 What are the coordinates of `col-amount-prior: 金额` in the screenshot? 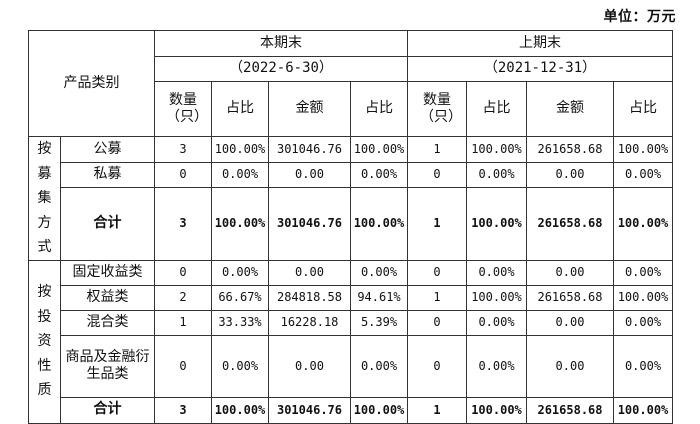 It's located at (570, 109).